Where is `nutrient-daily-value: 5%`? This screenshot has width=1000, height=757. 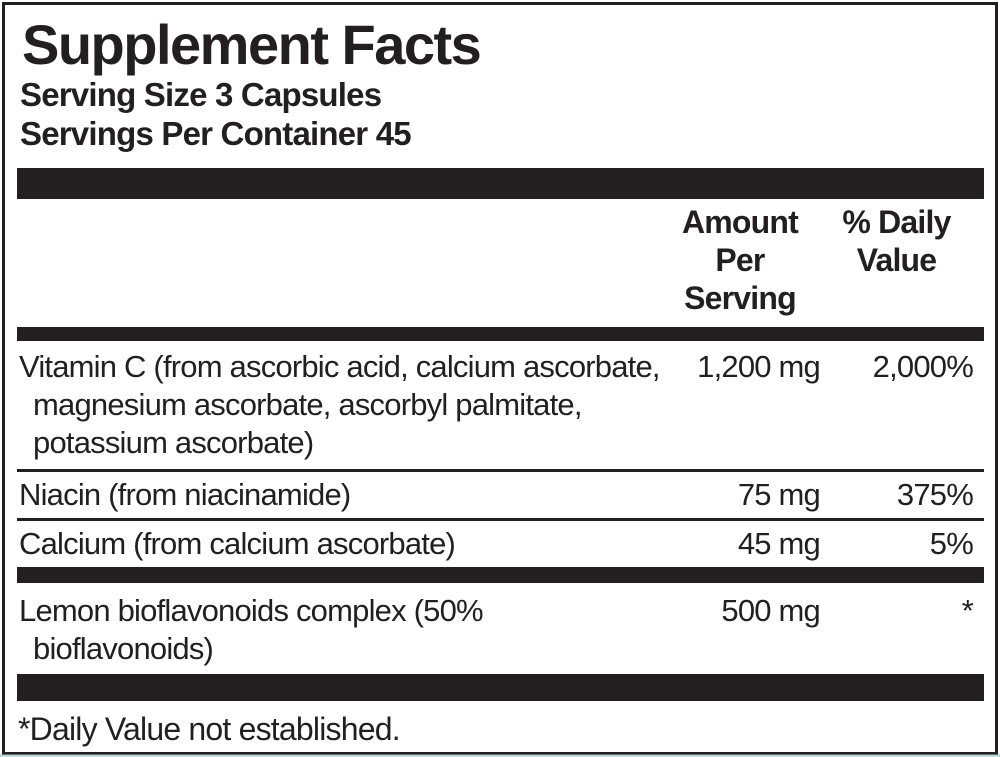
nutrient-daily-value: 5% is located at coordinates (951, 543).